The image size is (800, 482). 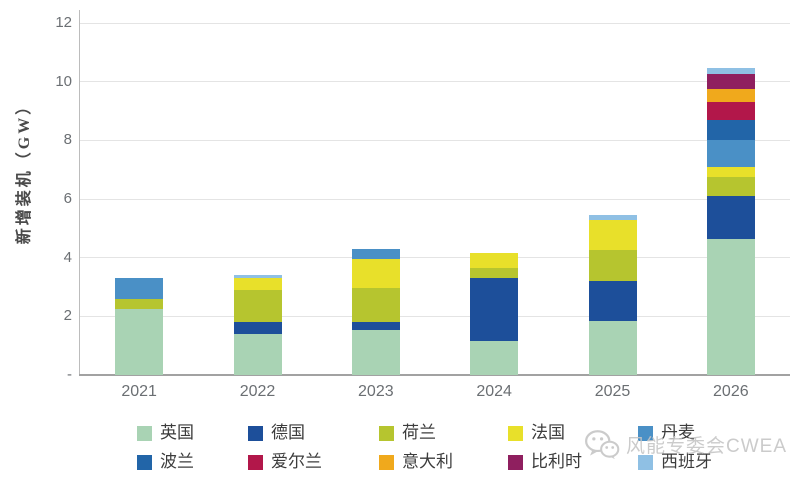 I want to click on bar-segment-2023-丹麦, so click(x=375, y=254).